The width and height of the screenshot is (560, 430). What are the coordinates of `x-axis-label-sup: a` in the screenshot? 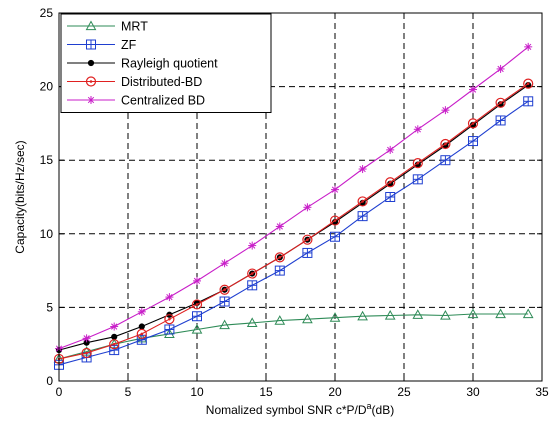 It's located at (369, 406).